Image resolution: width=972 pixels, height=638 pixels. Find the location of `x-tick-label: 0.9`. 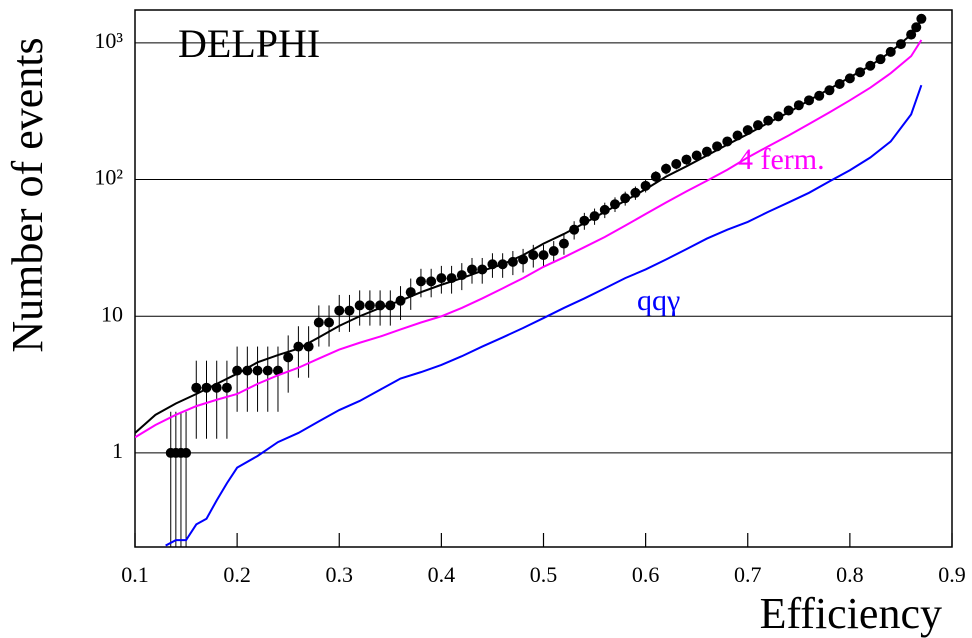

x-tick-label: 0.9 is located at coordinates (952, 574).